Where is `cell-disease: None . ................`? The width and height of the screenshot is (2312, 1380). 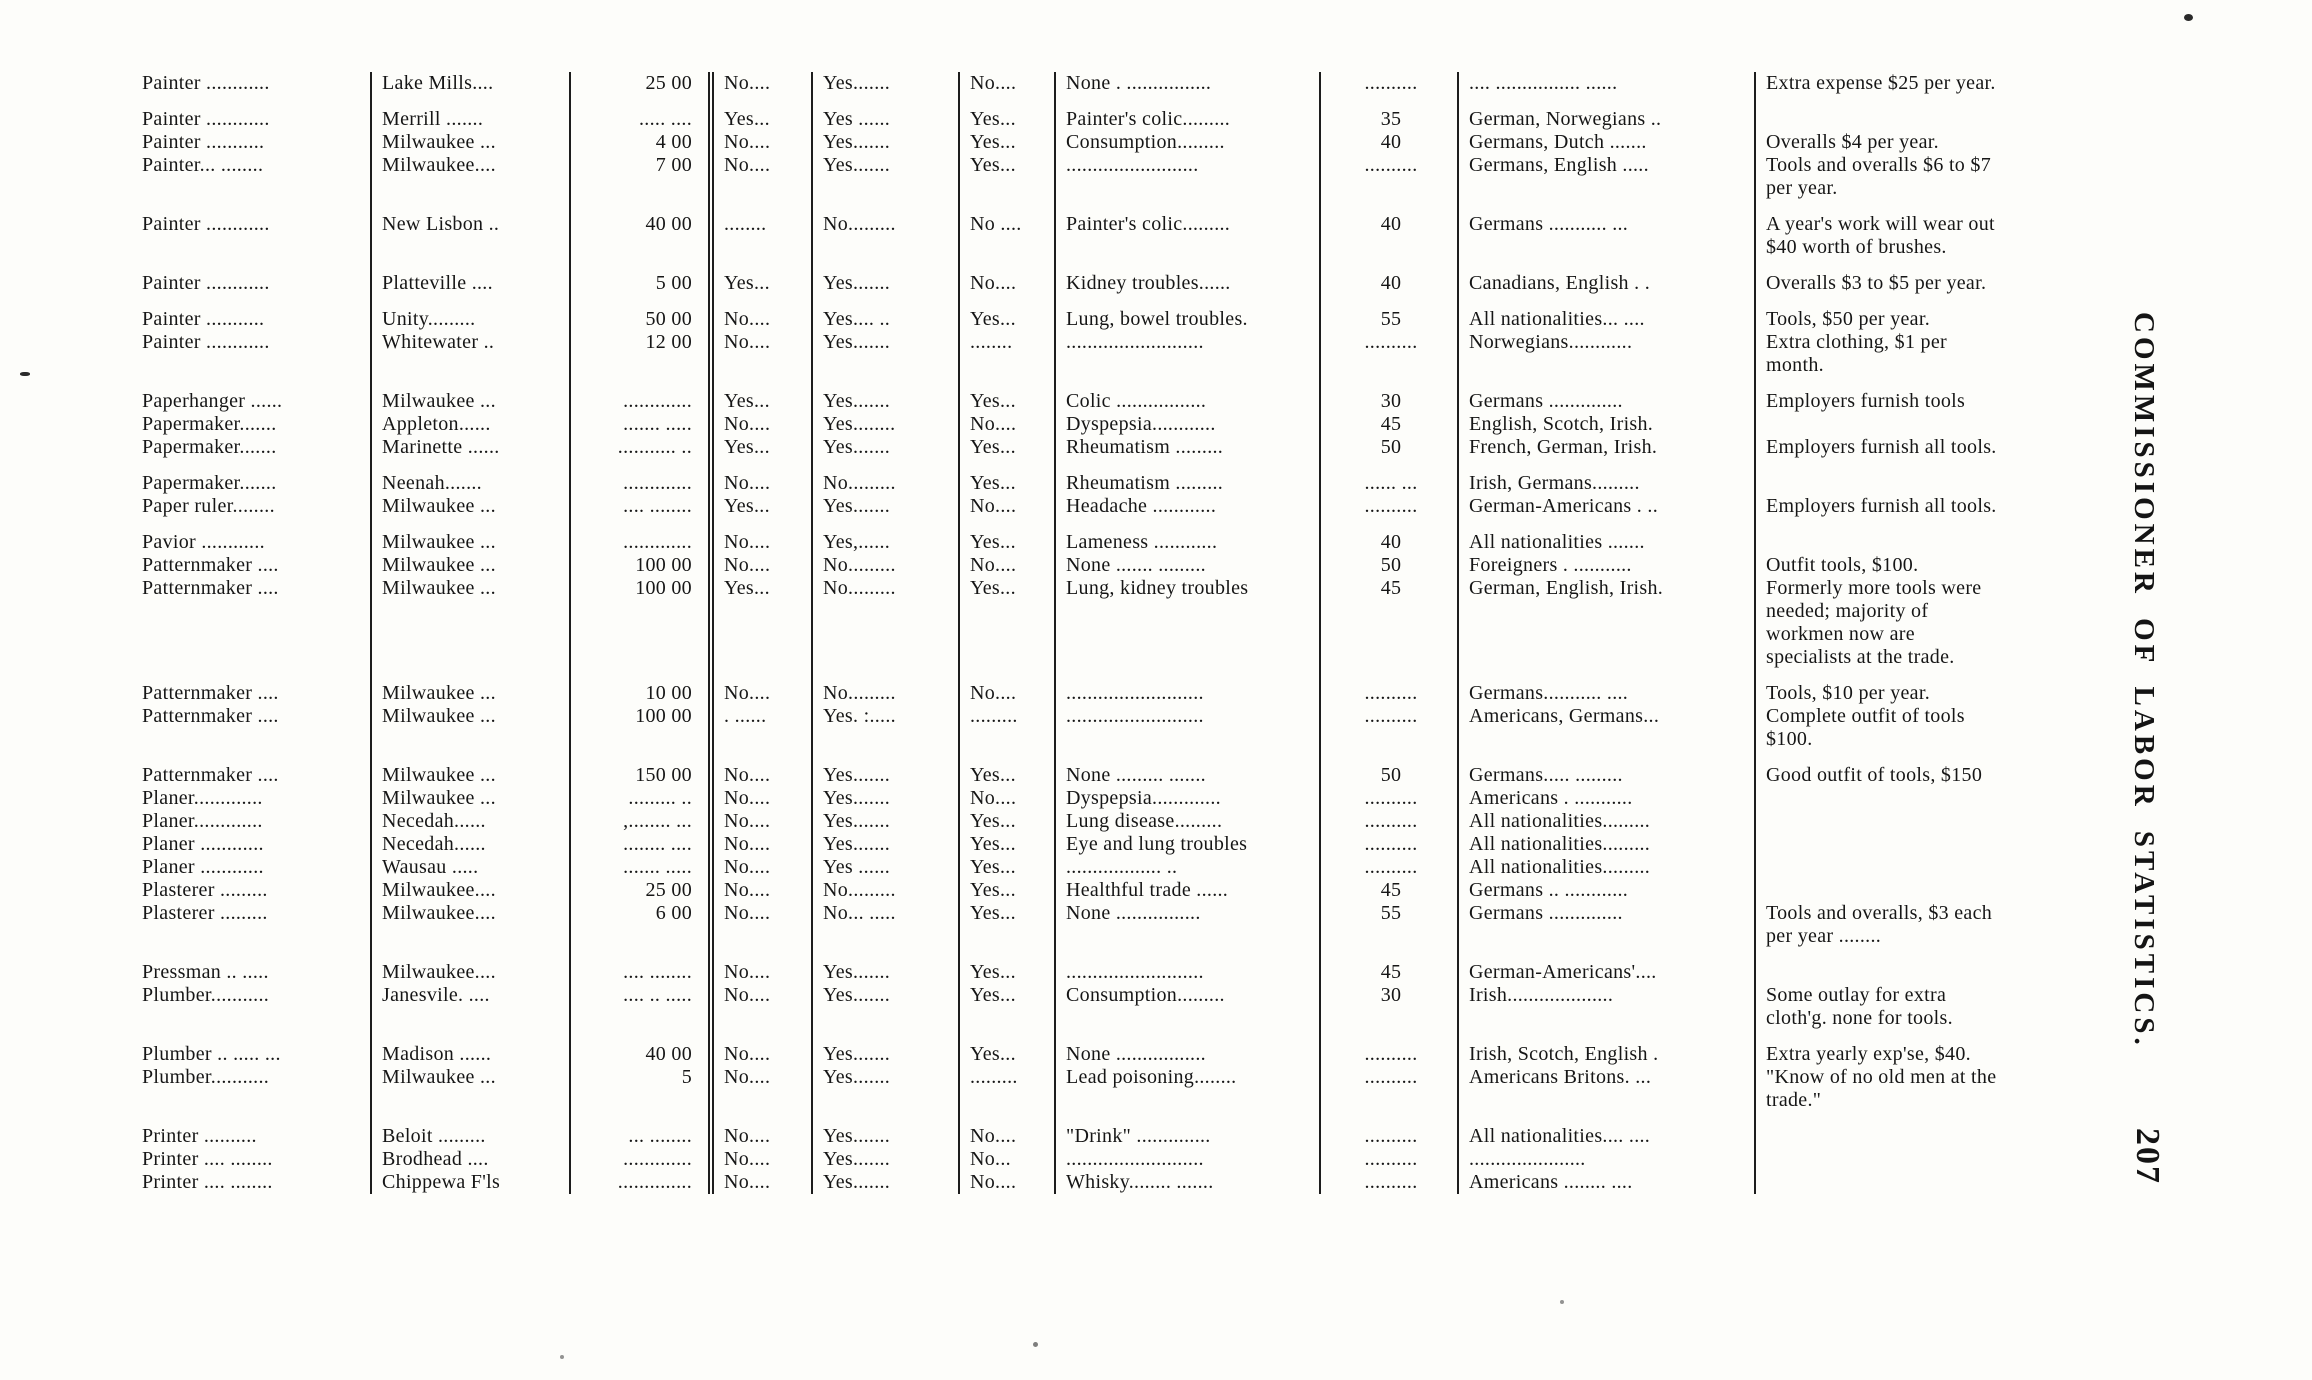 cell-disease: None . ................ is located at coordinates (1188, 83).